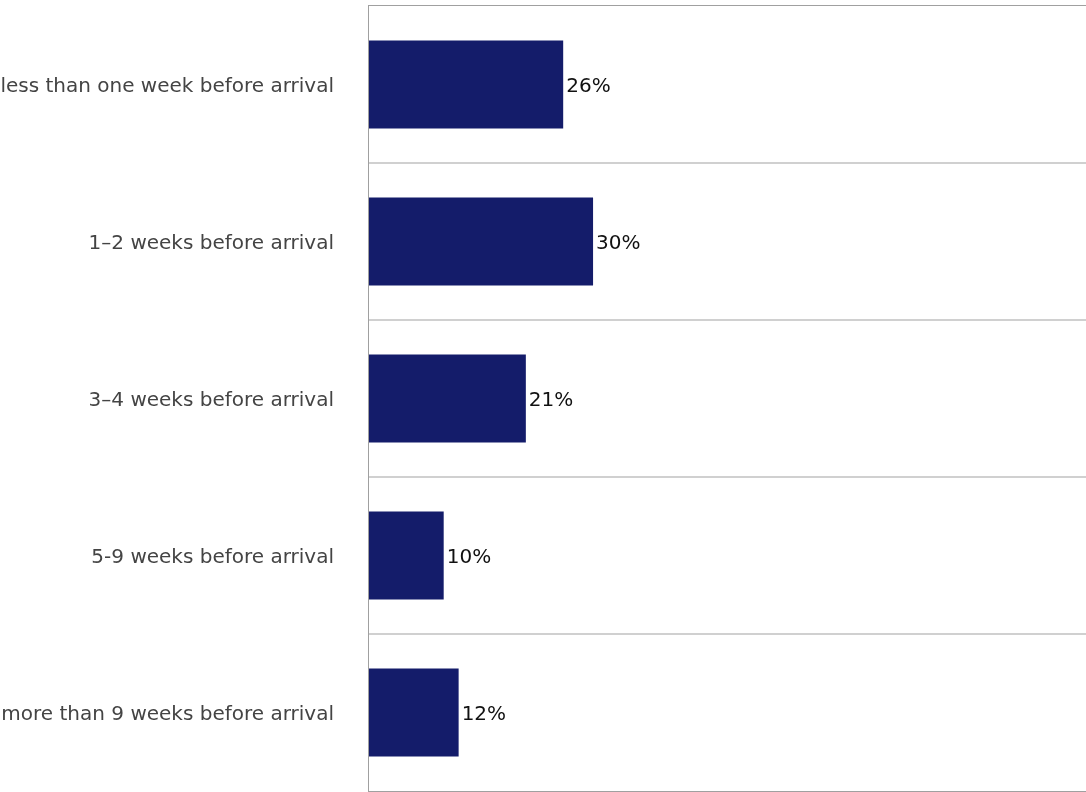 The height and width of the screenshot is (792, 1086). Describe the element at coordinates (167, 84) in the screenshot. I see `y-tick-label: less than one week before arrival` at that location.